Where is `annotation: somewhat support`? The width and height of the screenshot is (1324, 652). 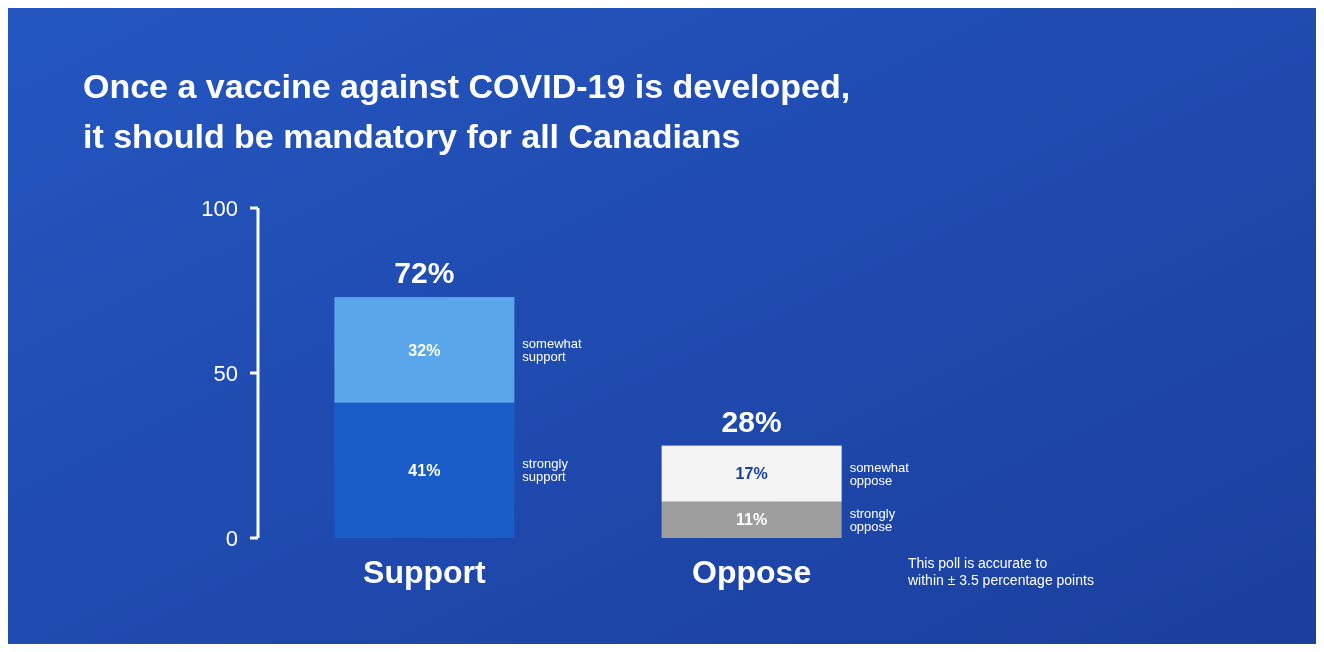 annotation: somewhat support is located at coordinates (552, 349).